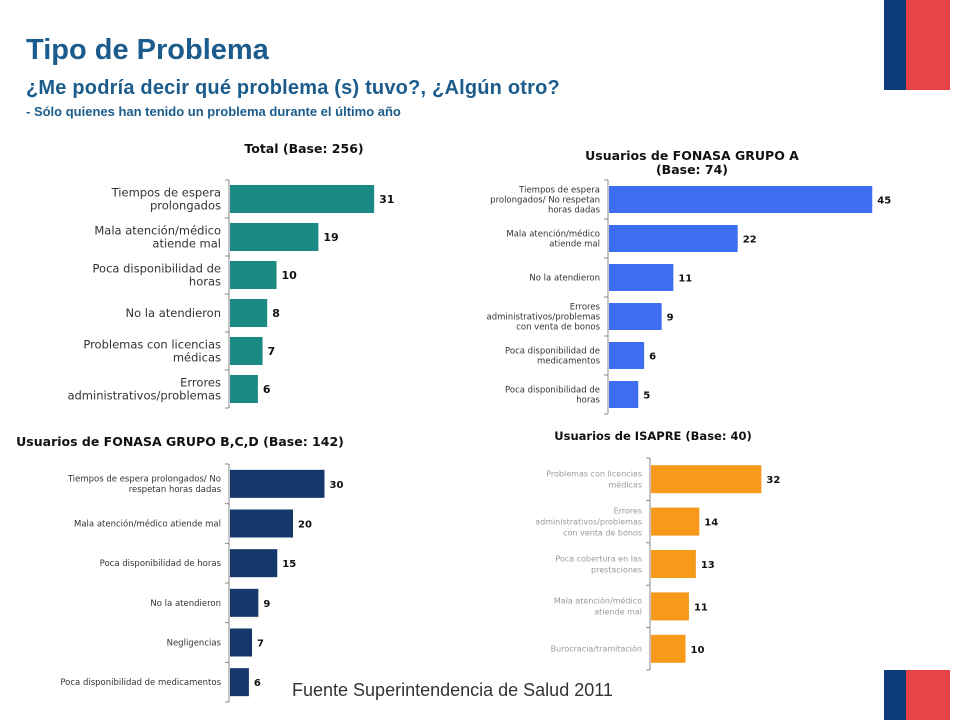 This screenshot has width=960, height=720. Describe the element at coordinates (652, 436) in the screenshot. I see `chart-title: Usuarios de ISAPRE (Base: 40)` at that location.